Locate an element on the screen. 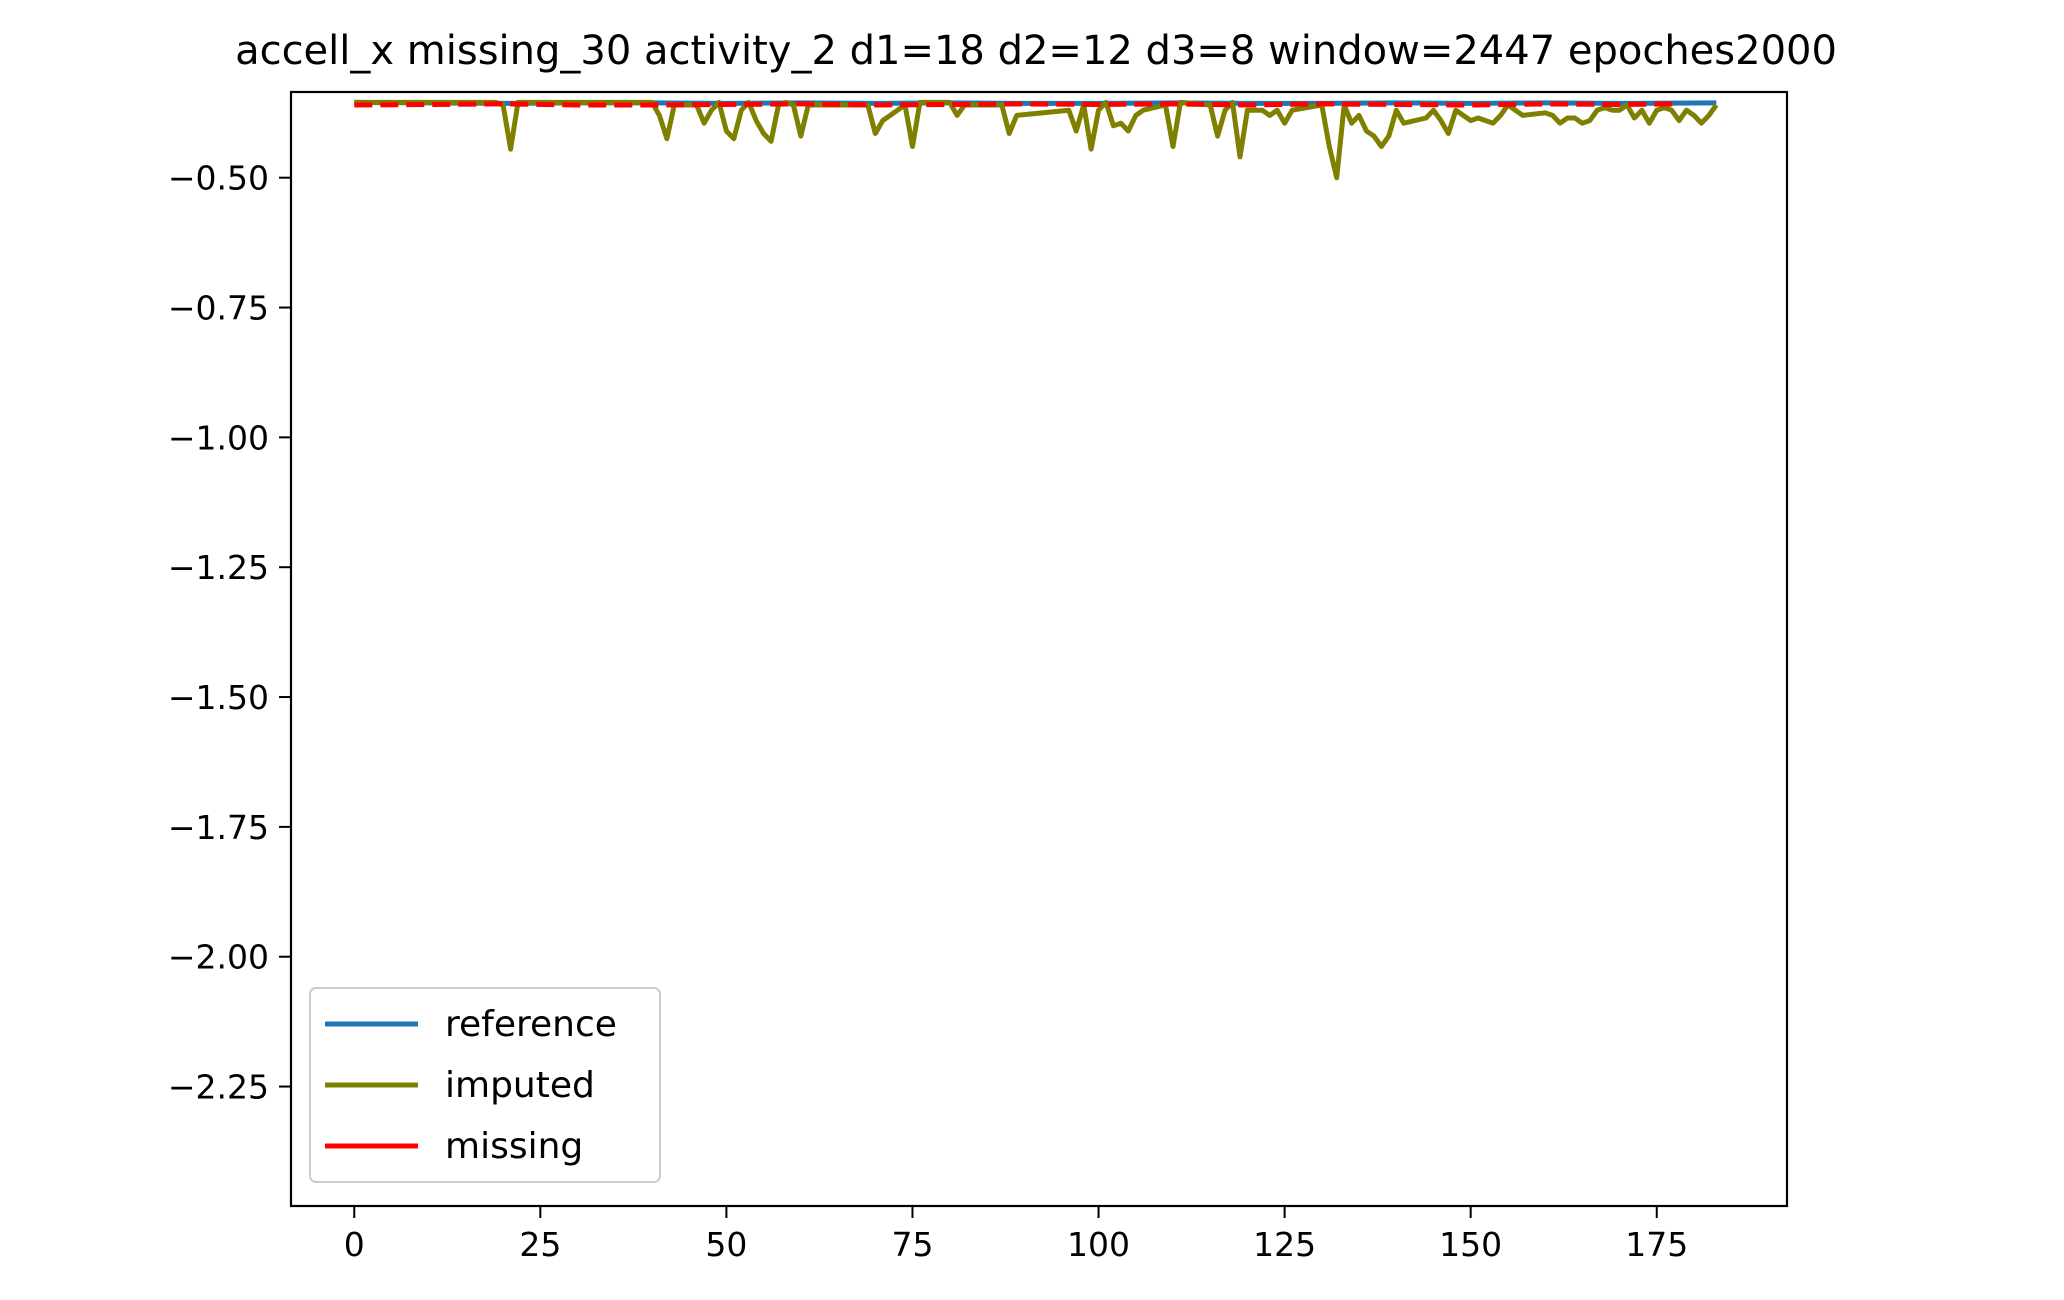 This screenshot has height=1300, width=2064. x-tick-label: 25 is located at coordinates (540, 1244).